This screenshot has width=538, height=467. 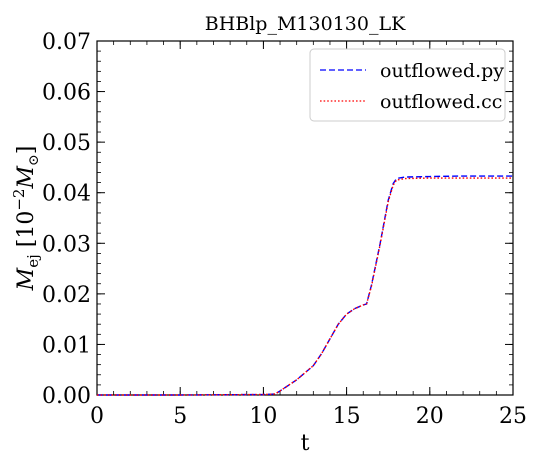 What do you see at coordinates (180, 416) in the screenshot?
I see `x-tick-label: 5` at bounding box center [180, 416].